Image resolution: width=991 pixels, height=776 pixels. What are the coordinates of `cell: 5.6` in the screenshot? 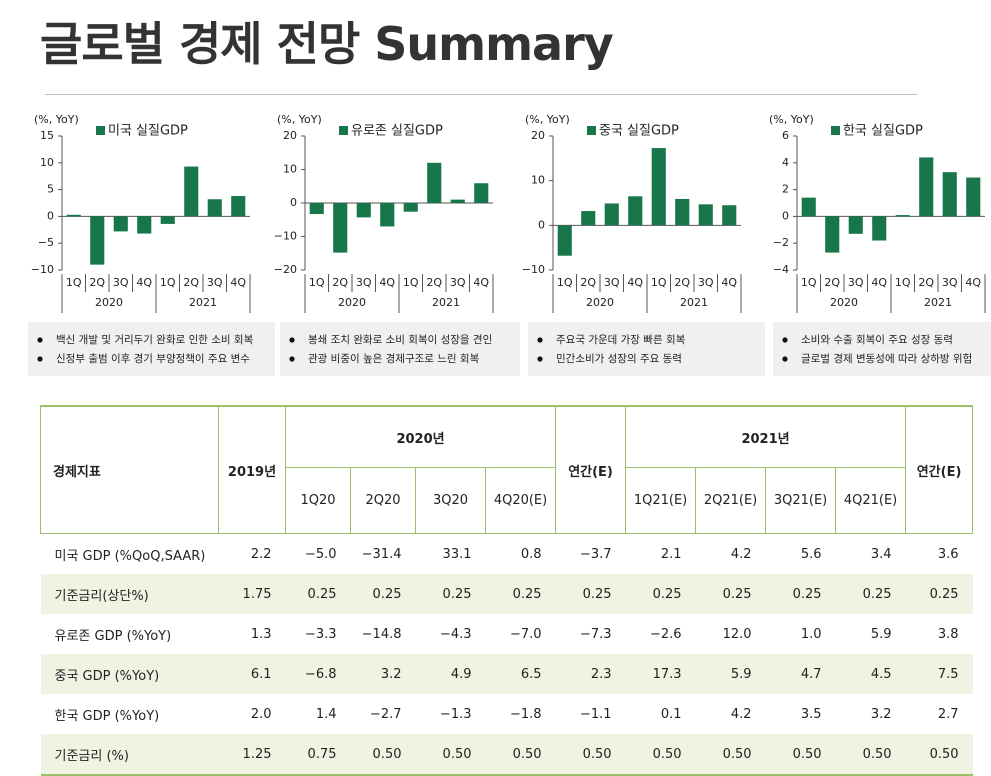 It's located at (811, 554).